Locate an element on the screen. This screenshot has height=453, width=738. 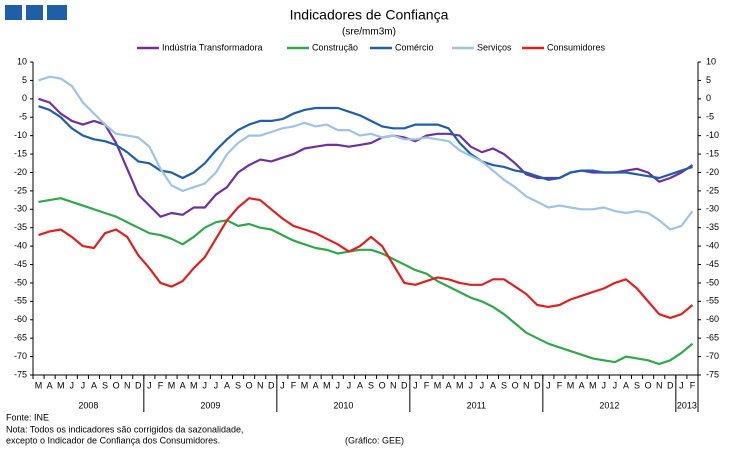
year-label: 2010 is located at coordinates (343, 405).